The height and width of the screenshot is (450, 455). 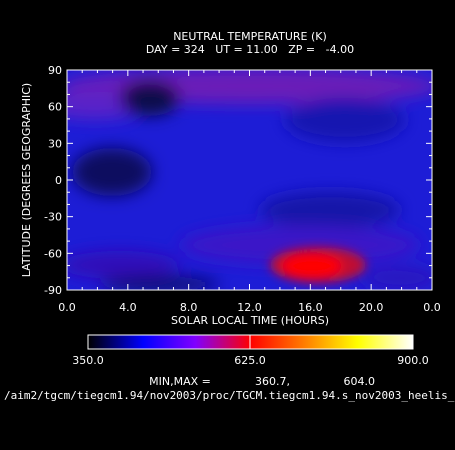 What do you see at coordinates (53, 253) in the screenshot?
I see `y-tick-label-1: -60` at bounding box center [53, 253].